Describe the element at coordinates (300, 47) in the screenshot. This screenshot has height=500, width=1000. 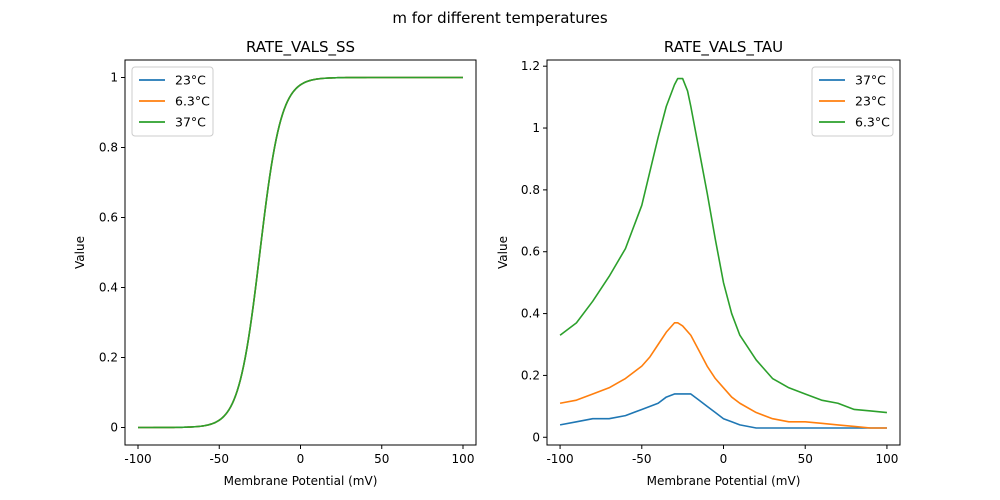
I see `chart-title-left: RATE_VALS_SS` at that location.